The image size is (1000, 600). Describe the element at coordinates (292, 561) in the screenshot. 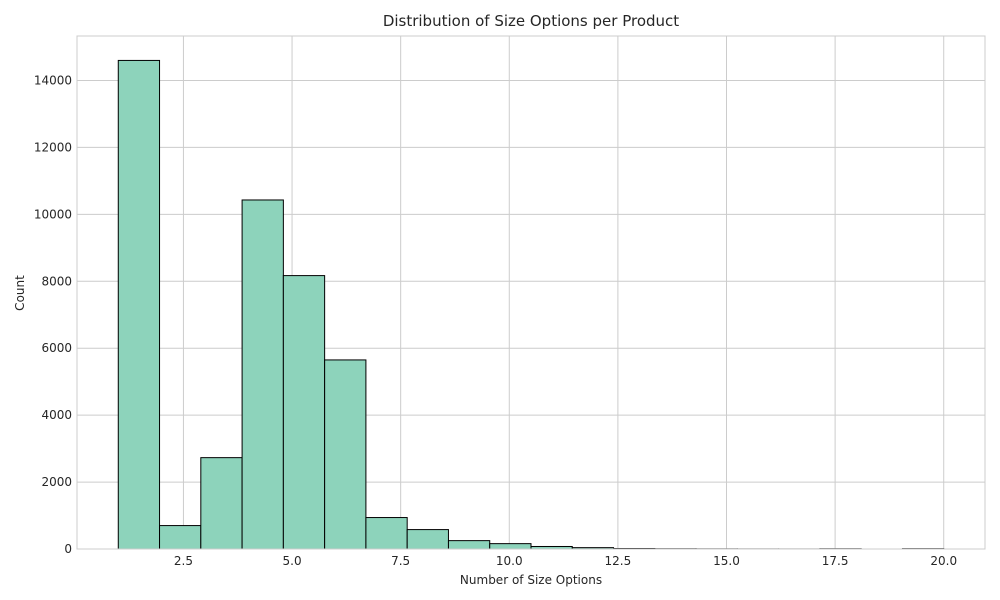

I see `x-tick-label: 5.0` at that location.